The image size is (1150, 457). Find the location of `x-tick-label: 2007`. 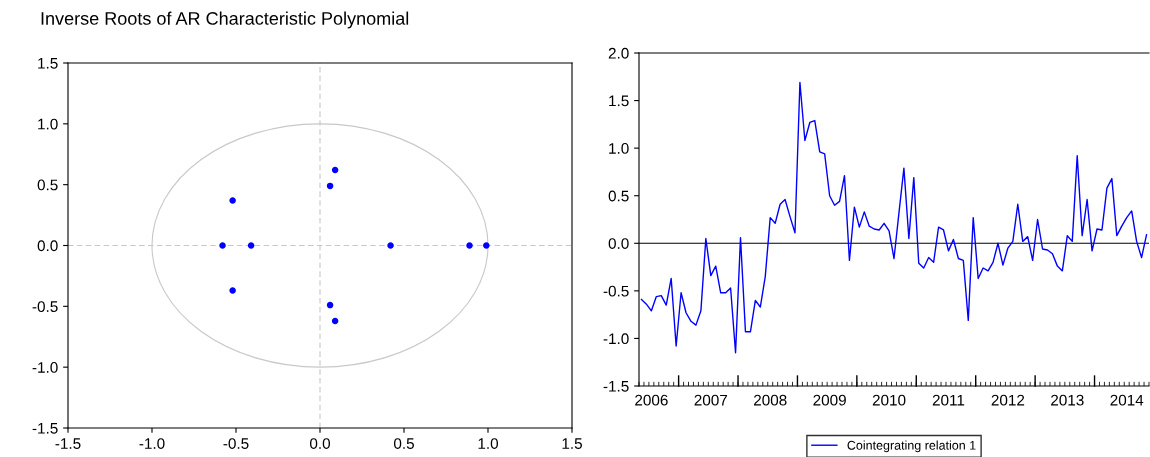

x-tick-label: 2007 is located at coordinates (711, 400).